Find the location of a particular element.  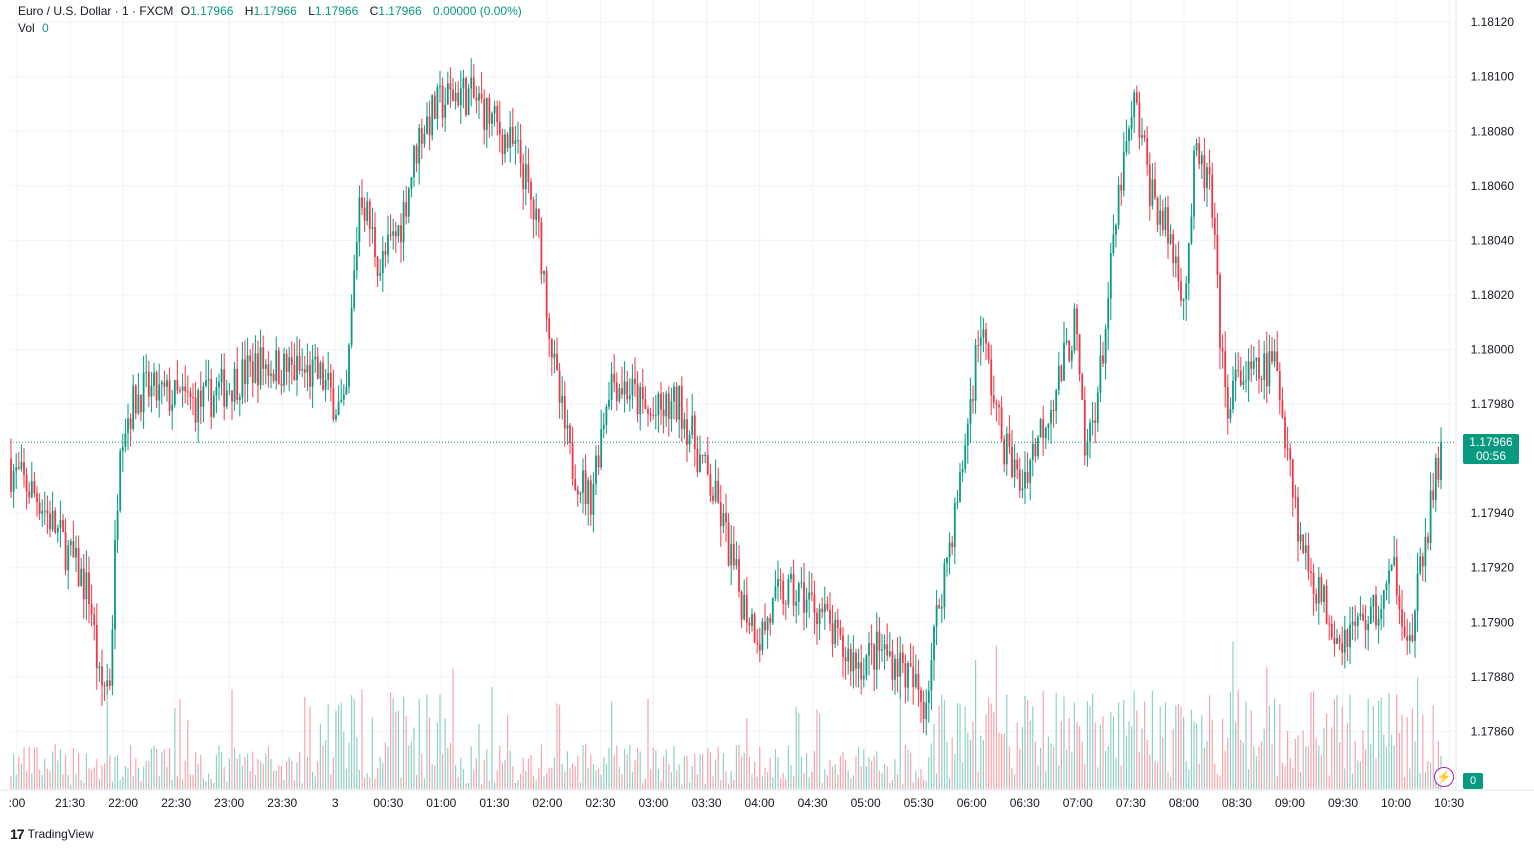

bar-countdown: 00:56 is located at coordinates (1491, 456).